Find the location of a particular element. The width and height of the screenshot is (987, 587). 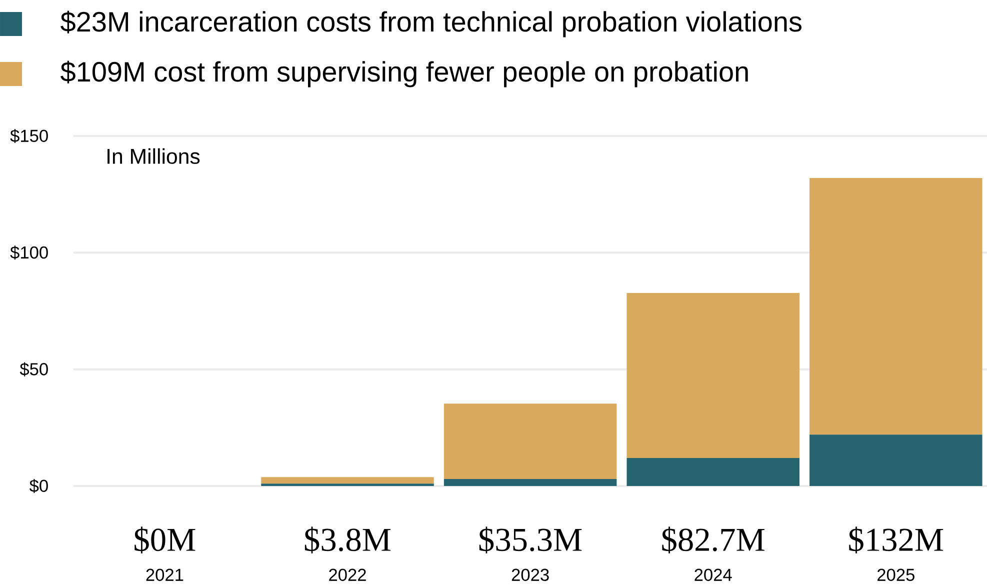

annotation: In Millions is located at coordinates (154, 156).